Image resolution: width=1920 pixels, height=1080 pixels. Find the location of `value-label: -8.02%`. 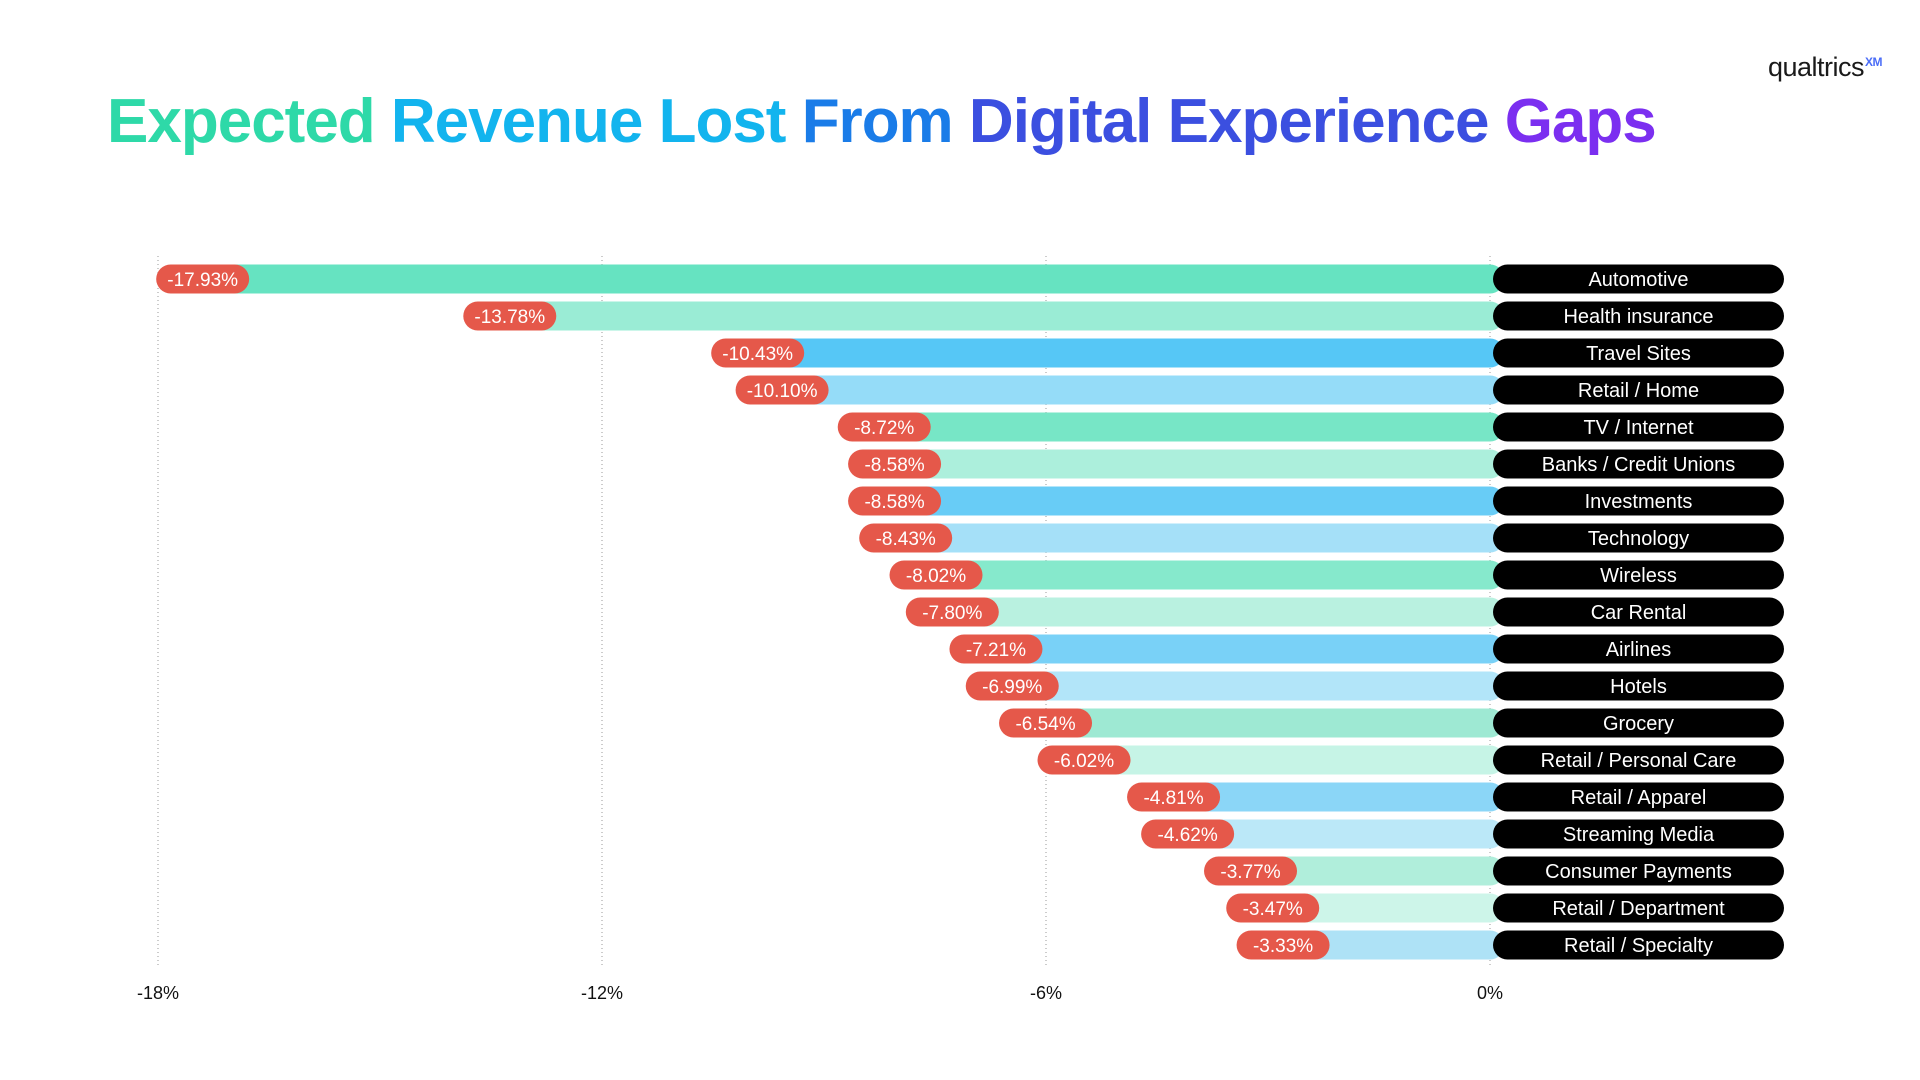

value-label: -8.02% is located at coordinates (936, 576).